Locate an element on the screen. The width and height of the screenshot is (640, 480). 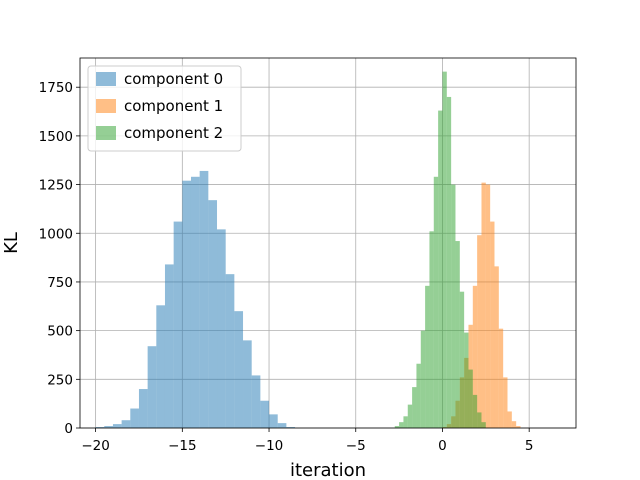
y-axis-label: KL is located at coordinates (11, 243).